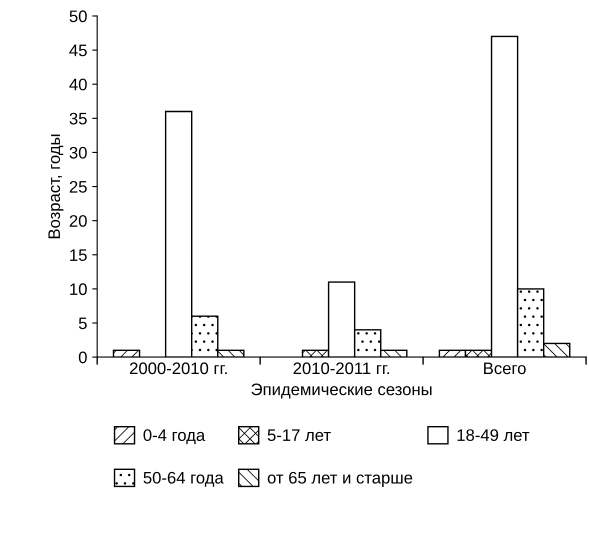 The width and height of the screenshot is (589, 533). I want to click on y-tick-label: 0, so click(82, 358).